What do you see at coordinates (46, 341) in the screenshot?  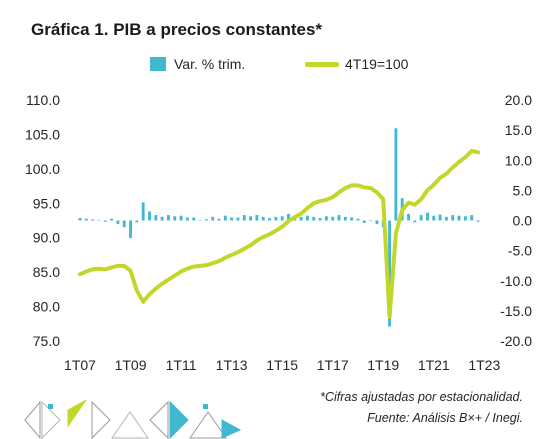 I see `left-axis-tick-label: 75.0` at bounding box center [46, 341].